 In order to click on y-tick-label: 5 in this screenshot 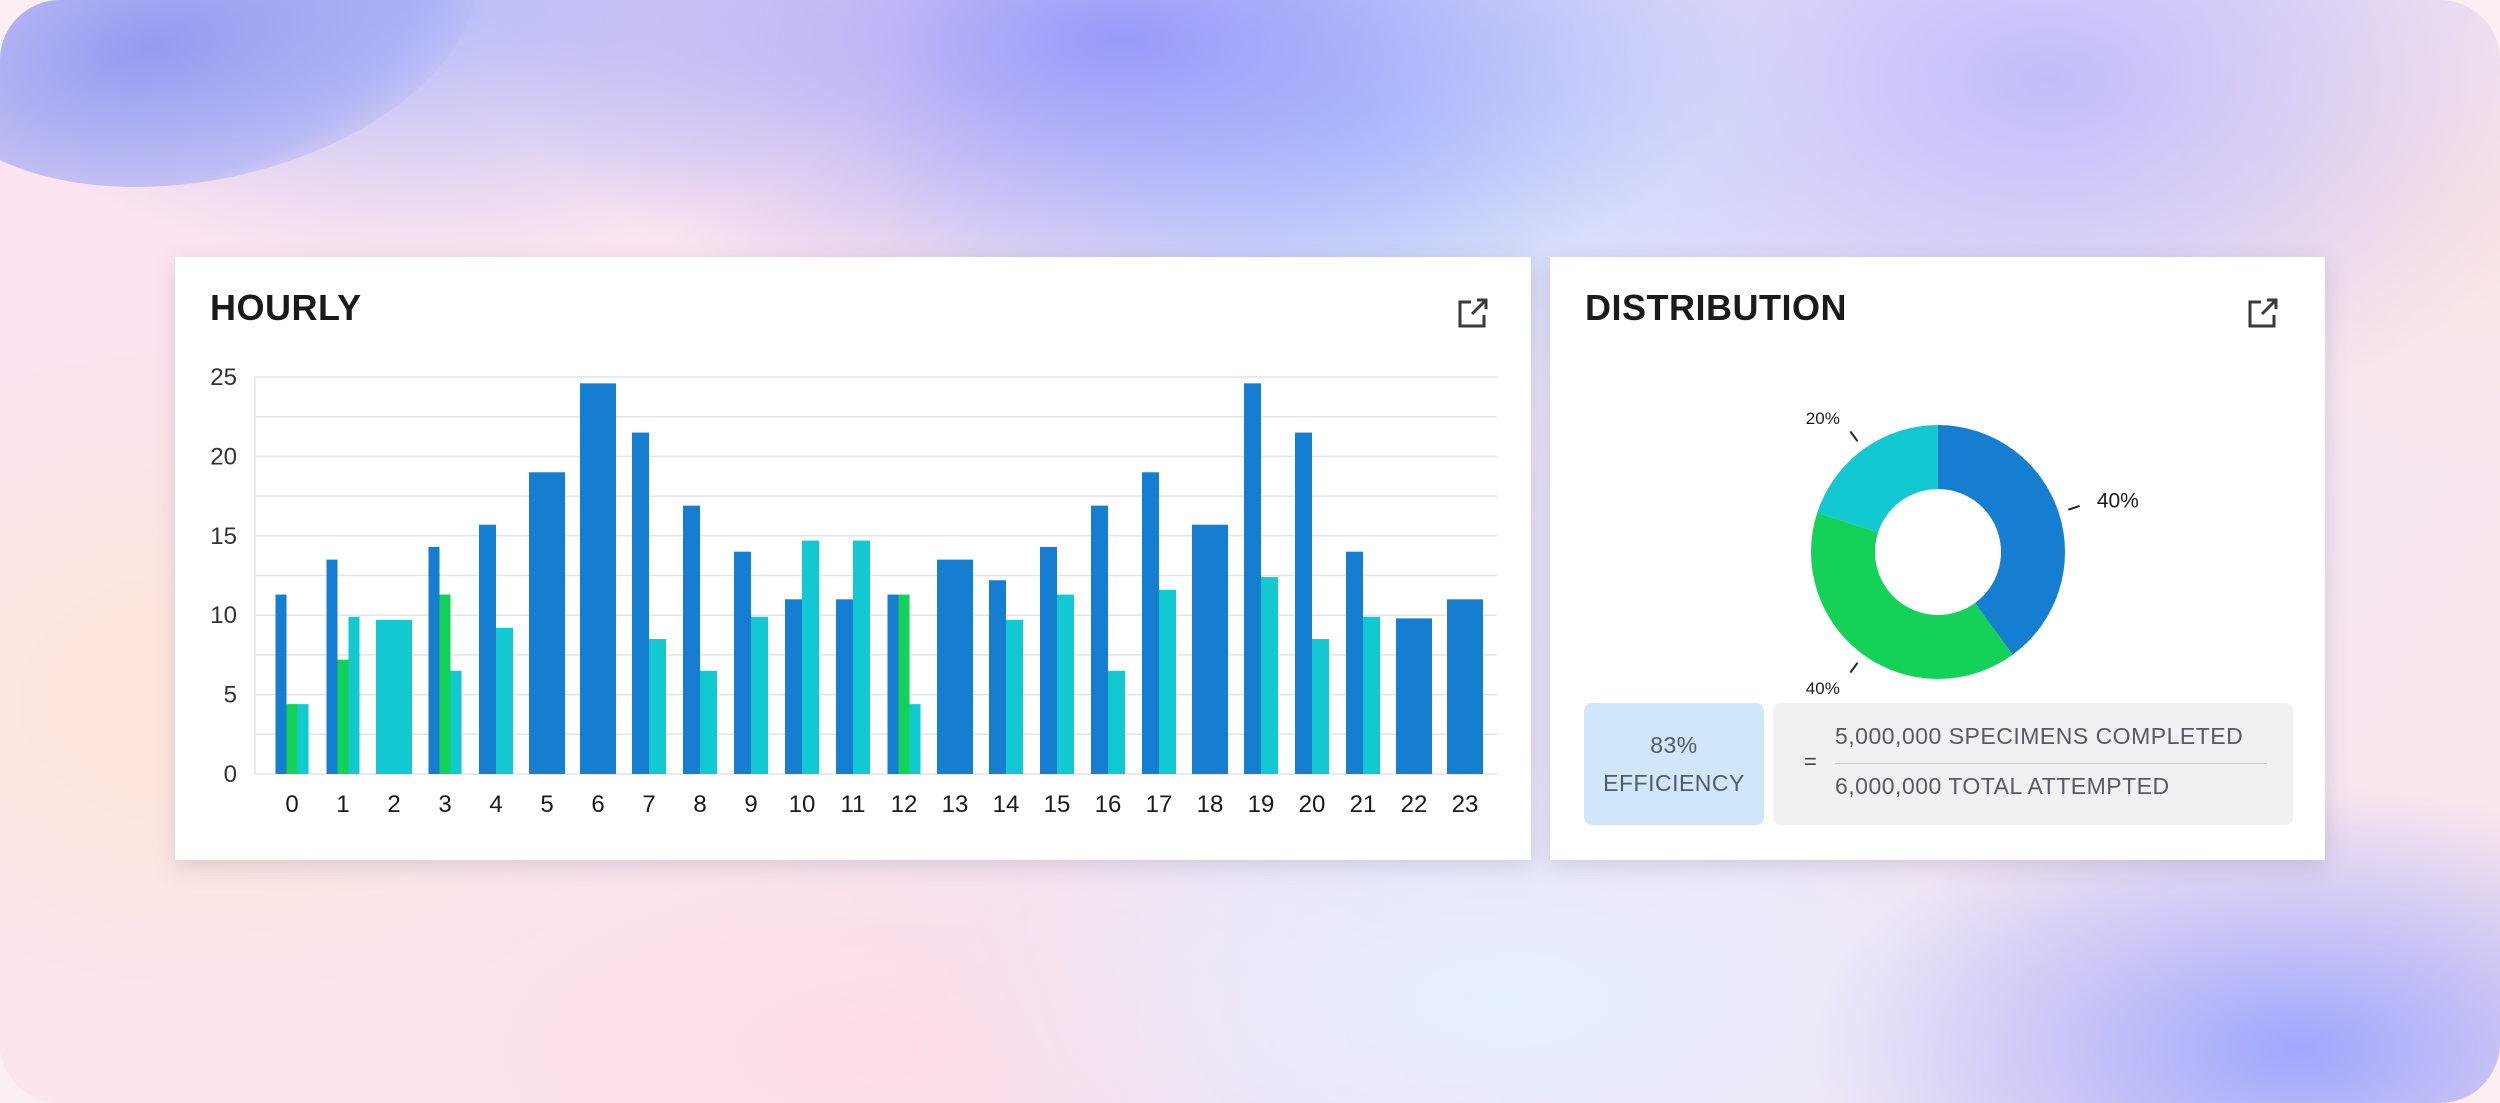, I will do `click(230, 695)`.